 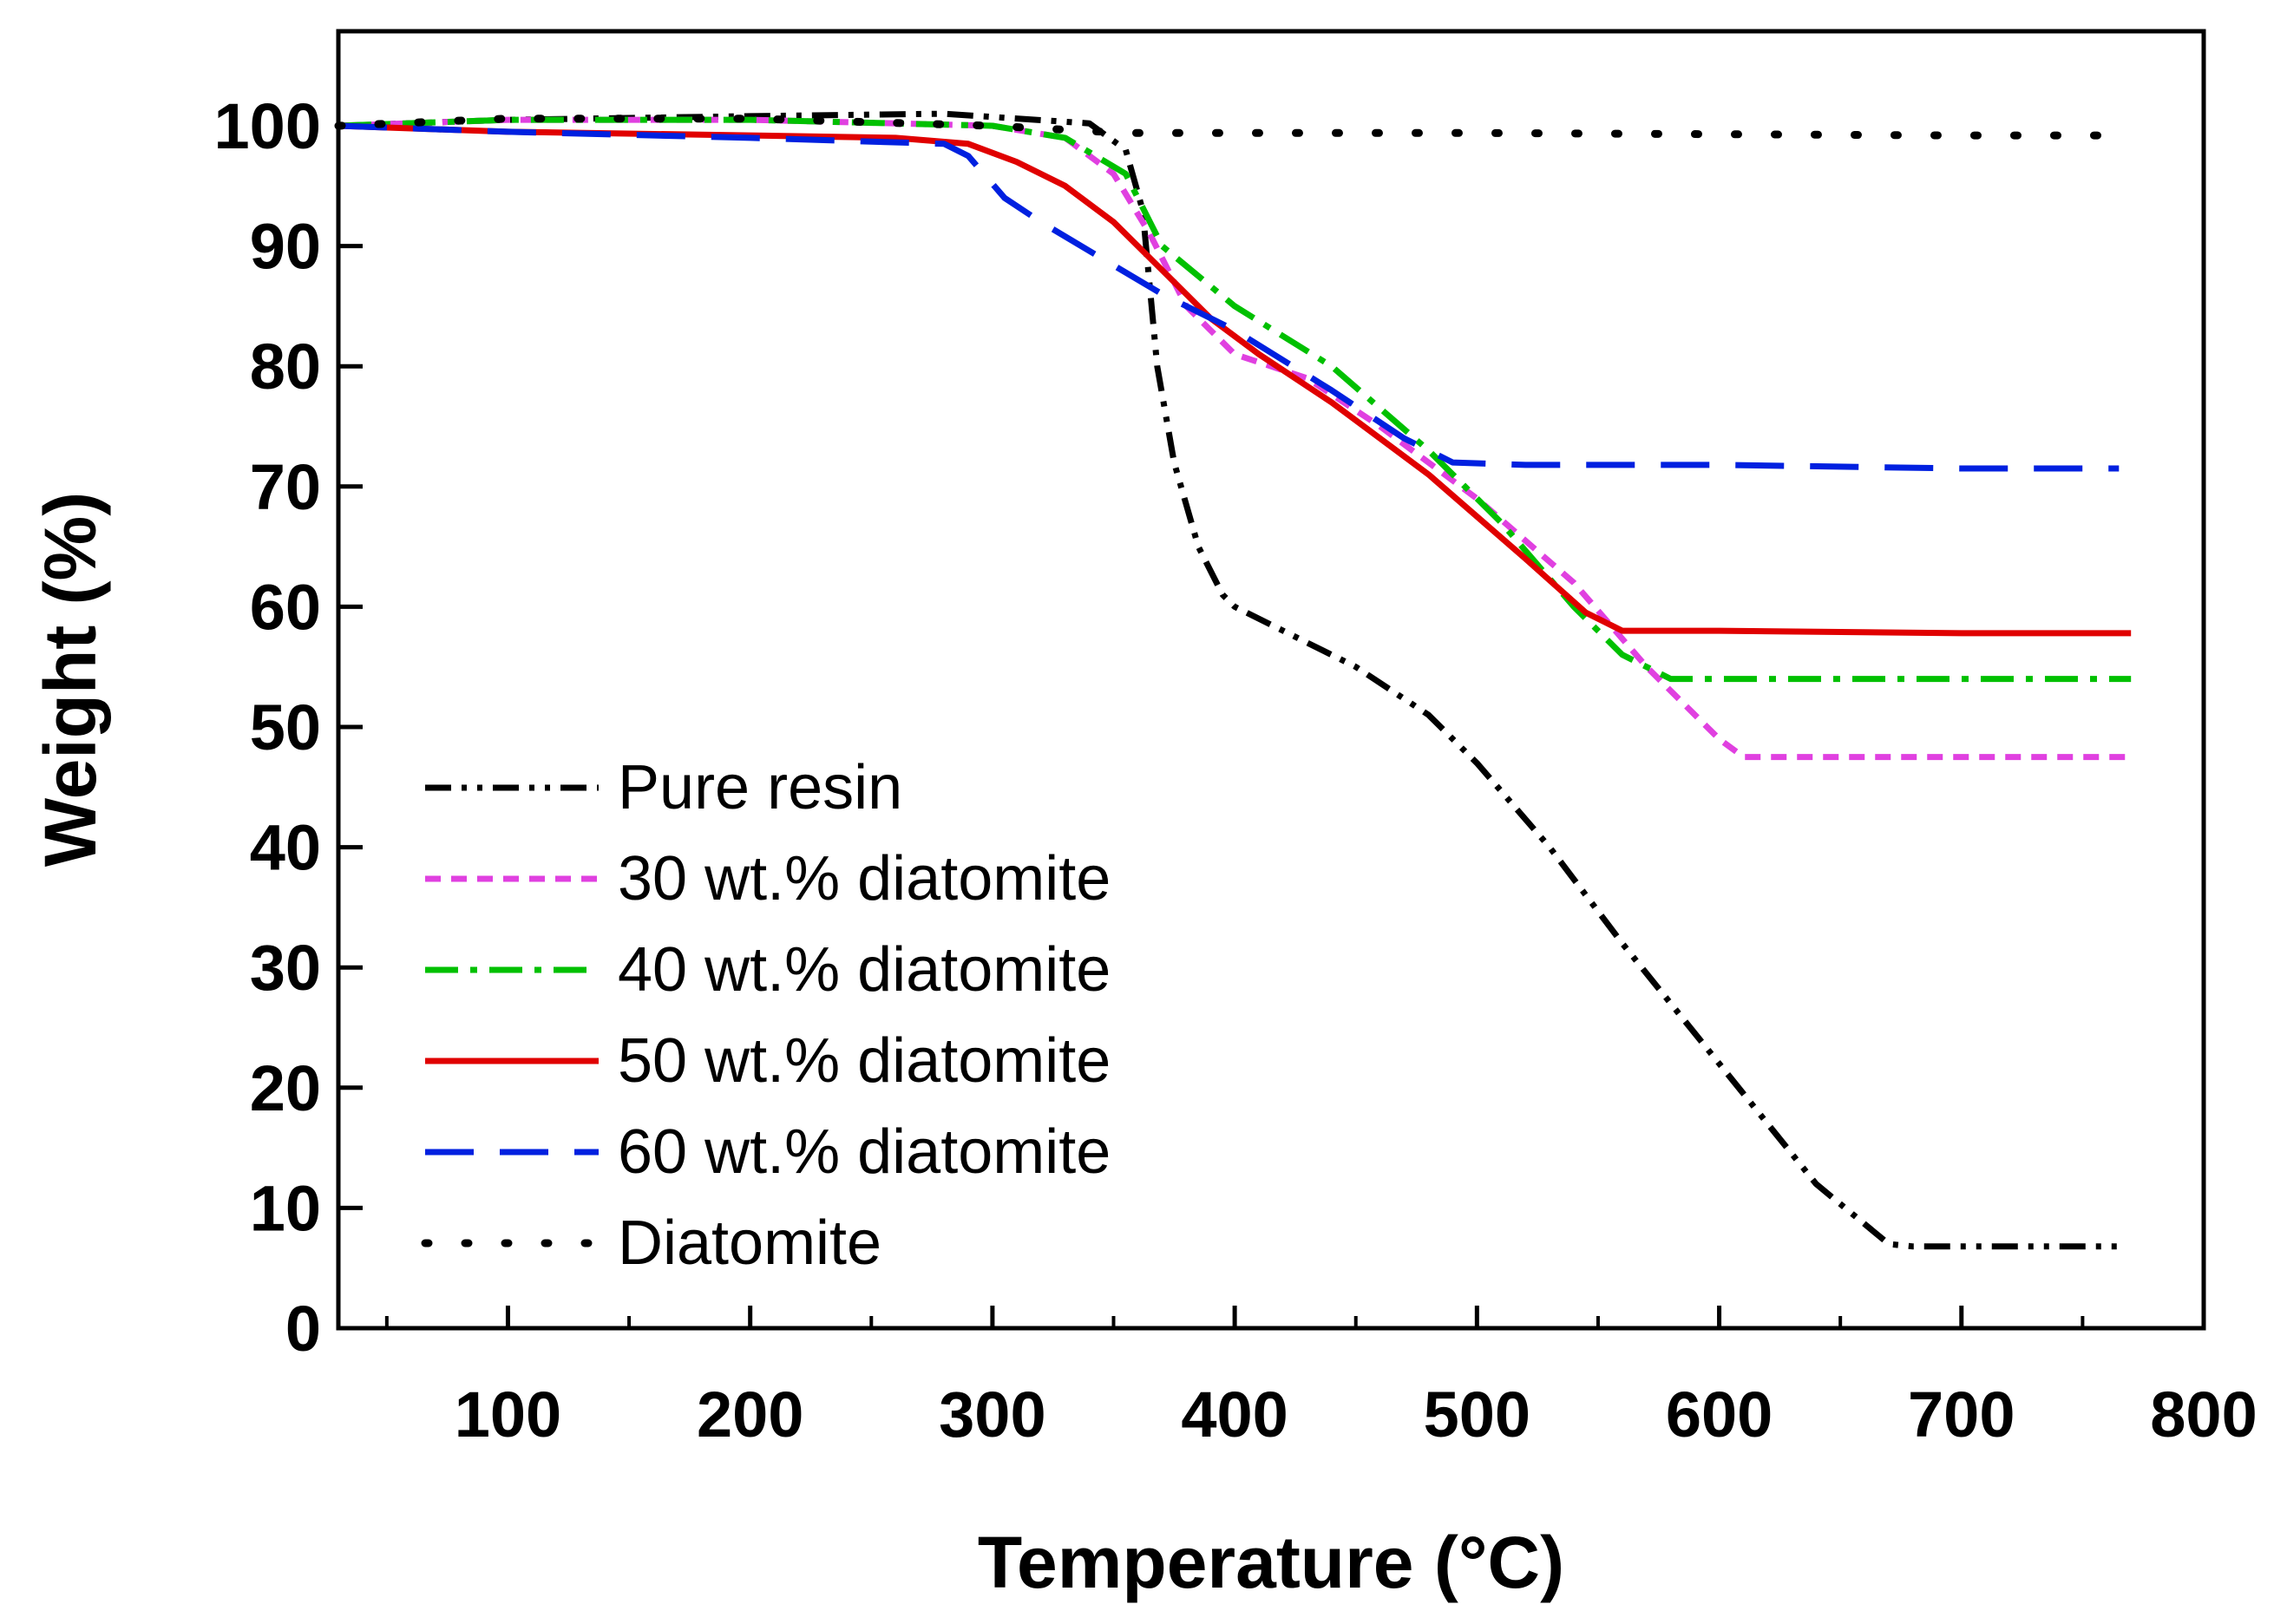 I want to click on legend-label: 50 wt.% diatomite, so click(x=864, y=1061).